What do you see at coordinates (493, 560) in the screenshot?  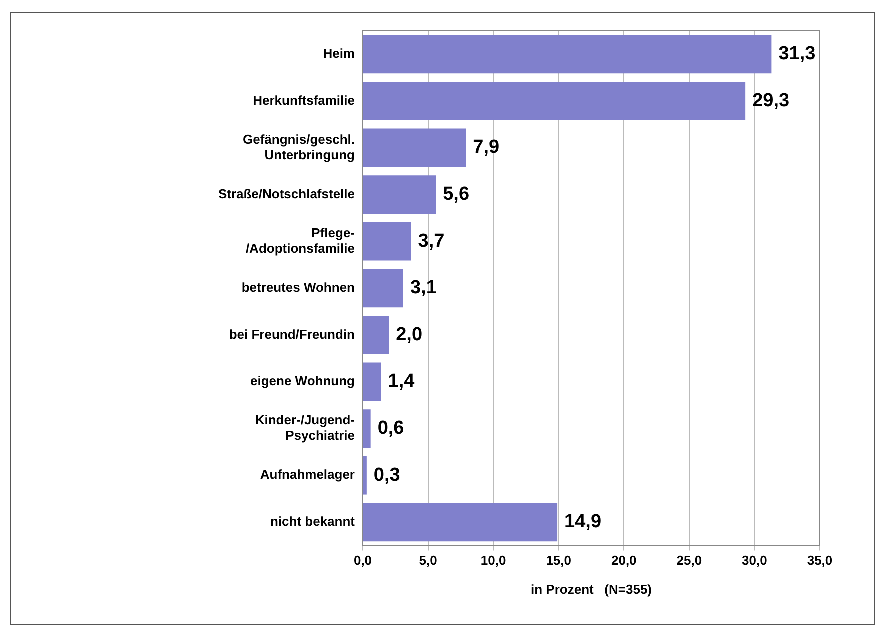 I see `x-tick-label: 10,0` at bounding box center [493, 560].